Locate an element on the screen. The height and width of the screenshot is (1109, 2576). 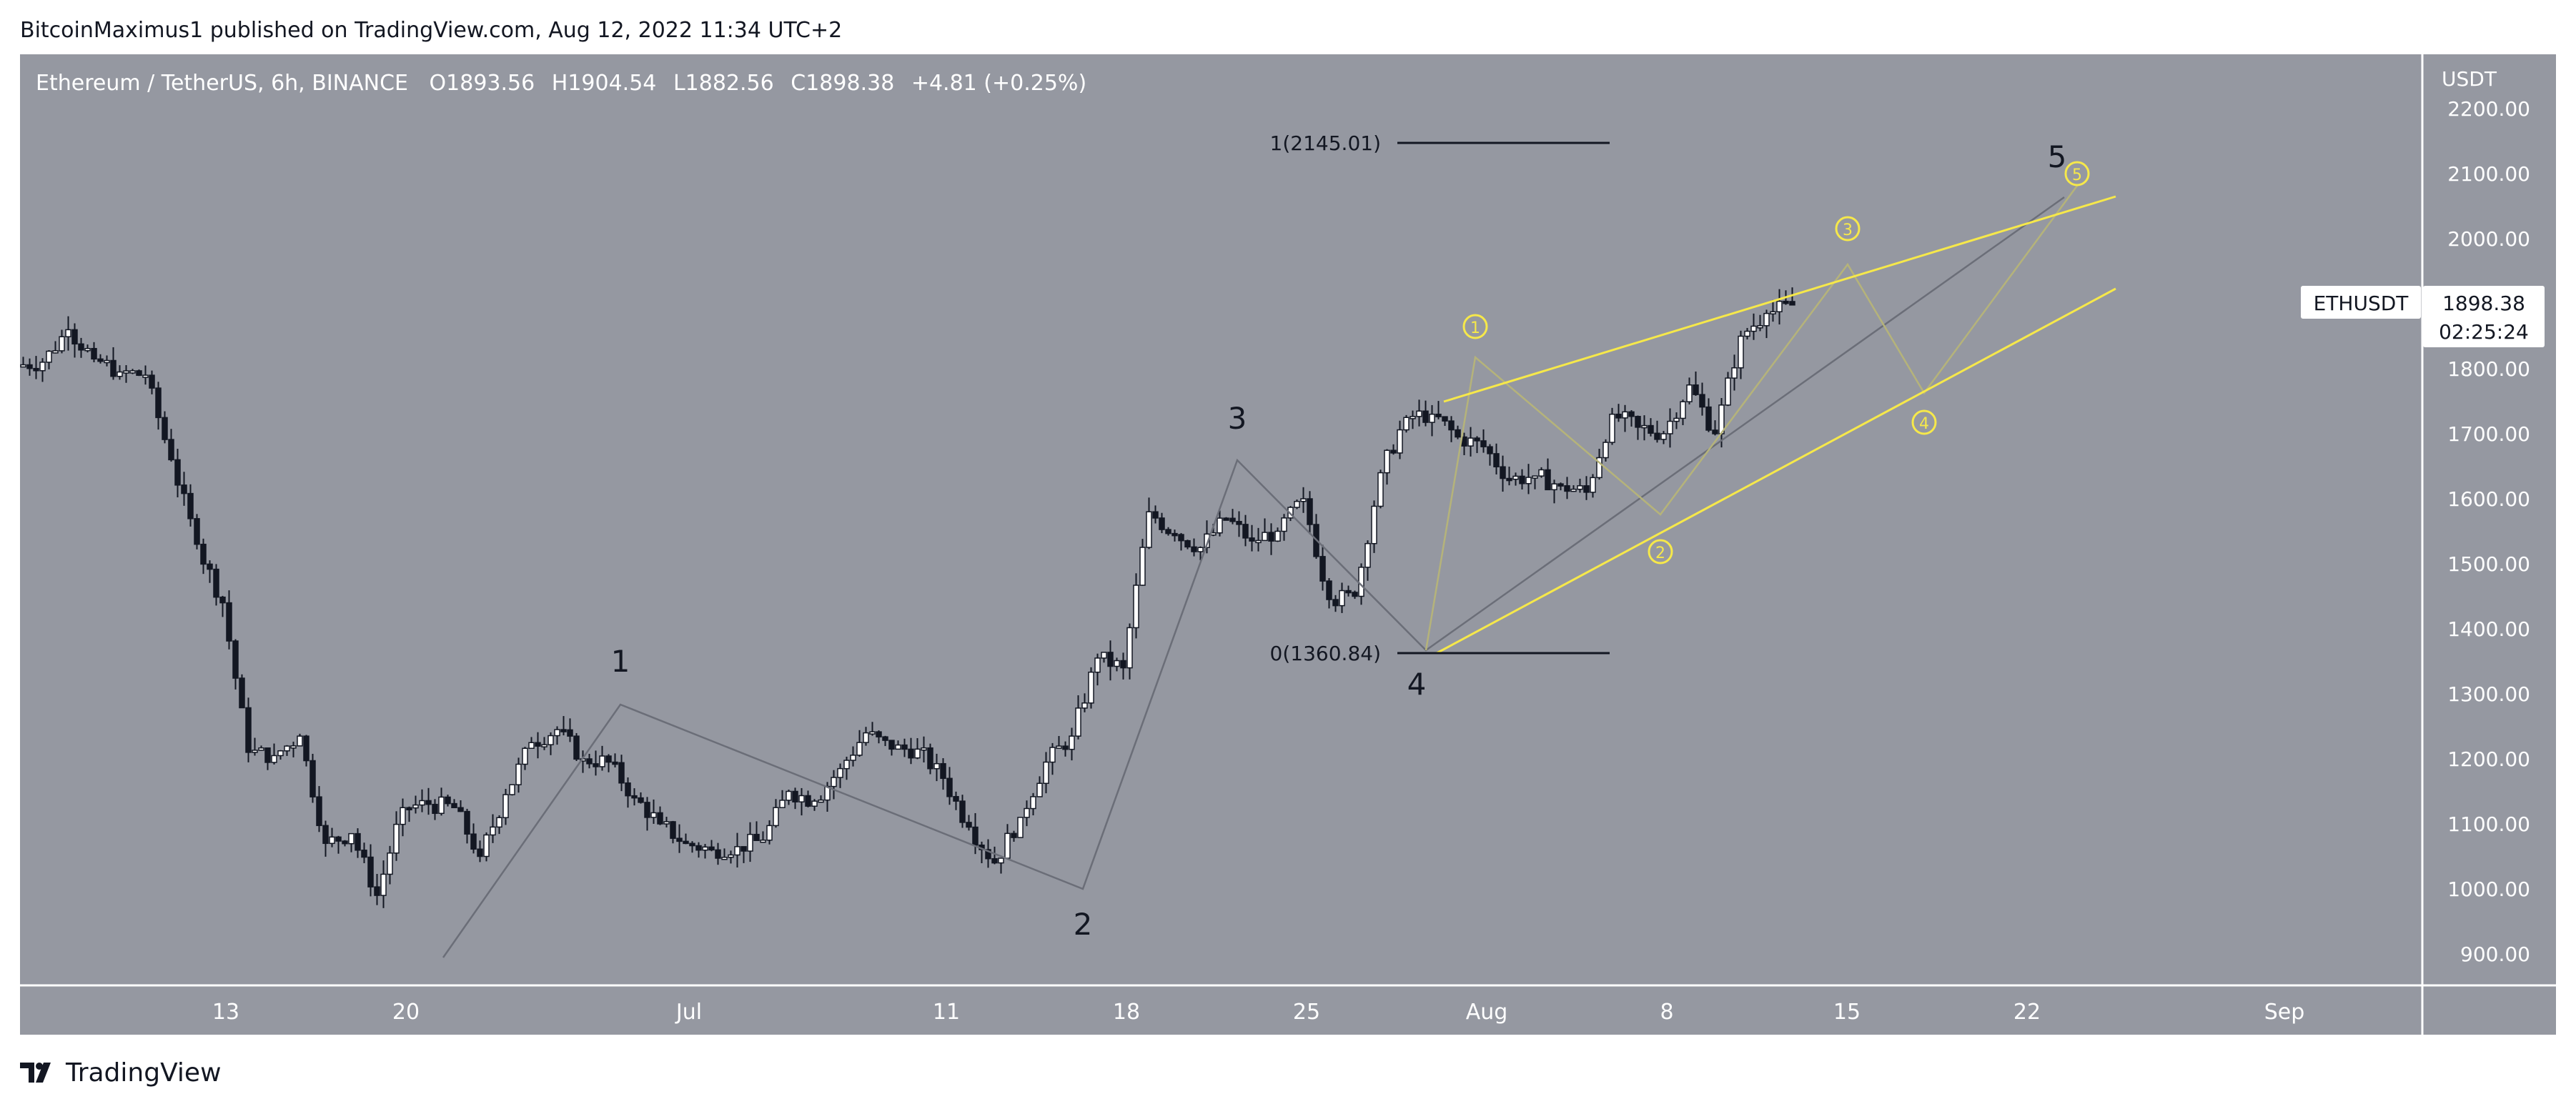
last-price-tag is located at coordinates (2484, 316).